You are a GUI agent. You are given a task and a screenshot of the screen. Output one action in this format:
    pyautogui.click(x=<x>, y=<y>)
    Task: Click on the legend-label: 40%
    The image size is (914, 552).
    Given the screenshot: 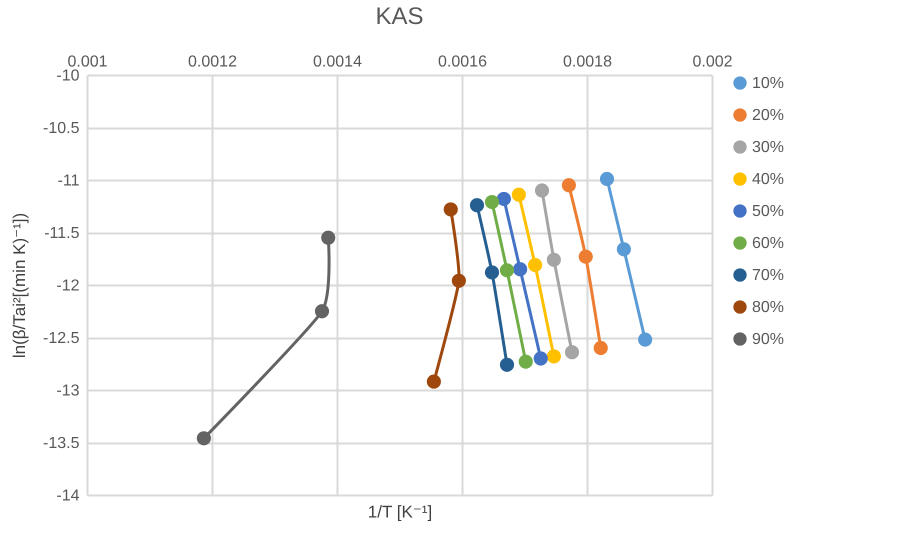 What is the action you would take?
    pyautogui.click(x=768, y=179)
    